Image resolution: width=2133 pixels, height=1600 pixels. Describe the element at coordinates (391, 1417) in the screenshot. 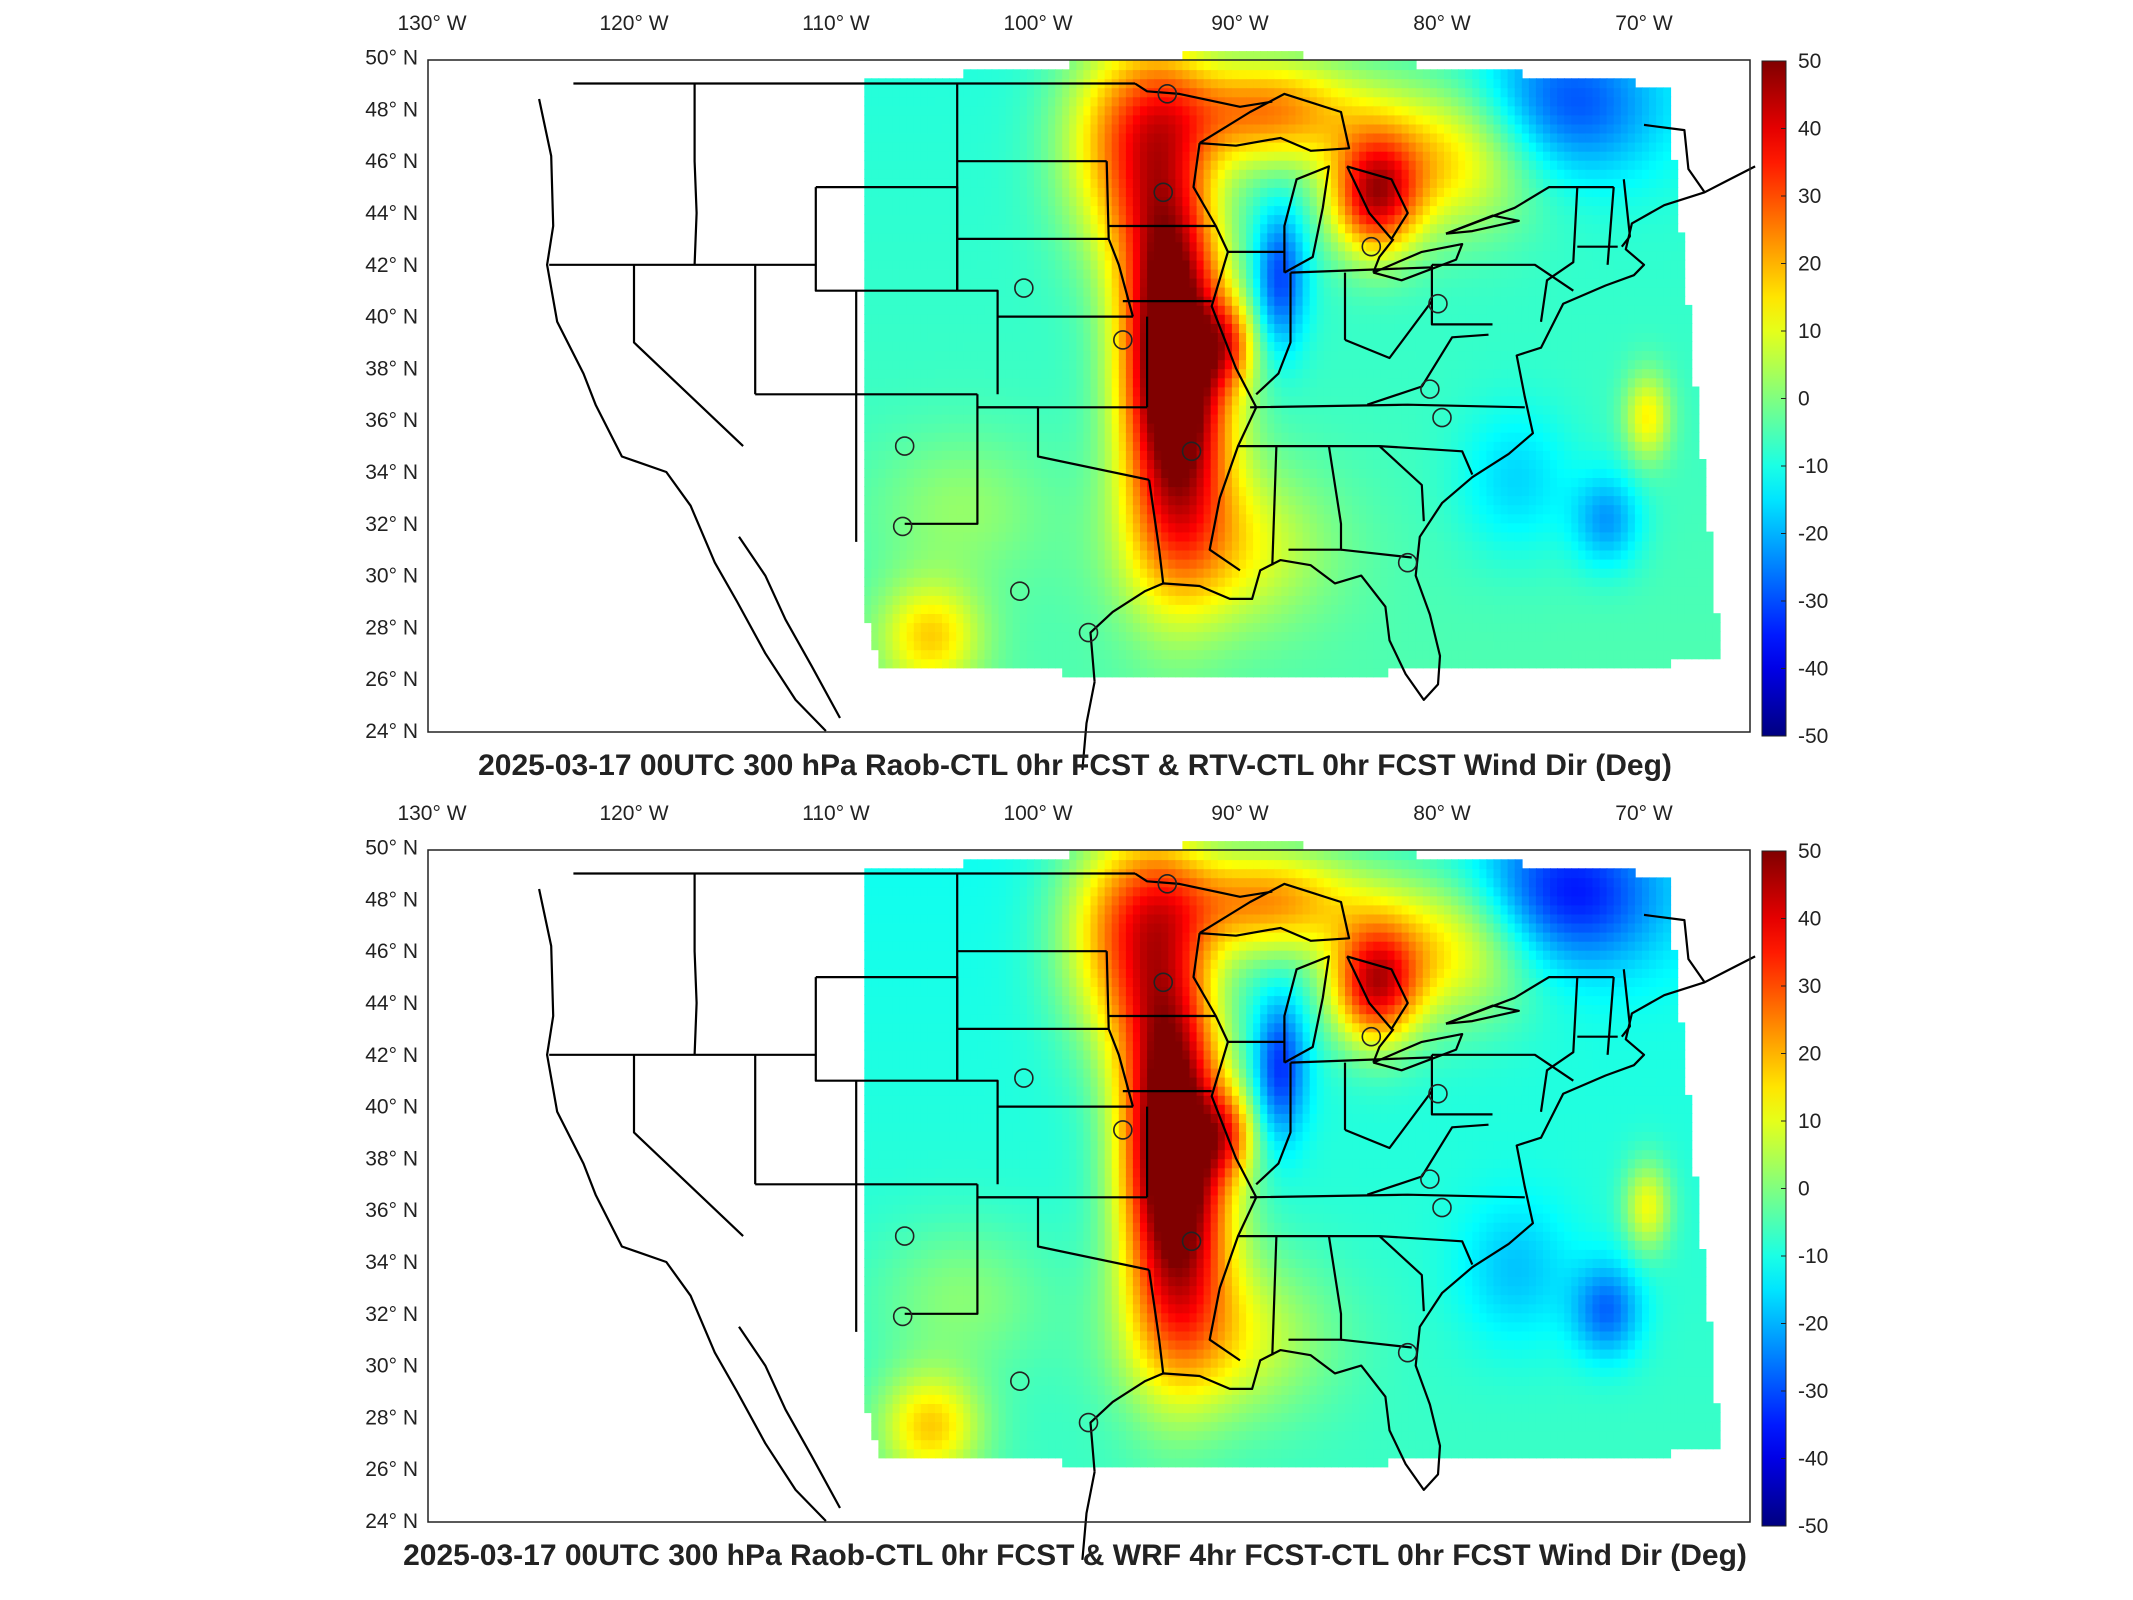

I see `lat-tick-label: 28° N` at that location.